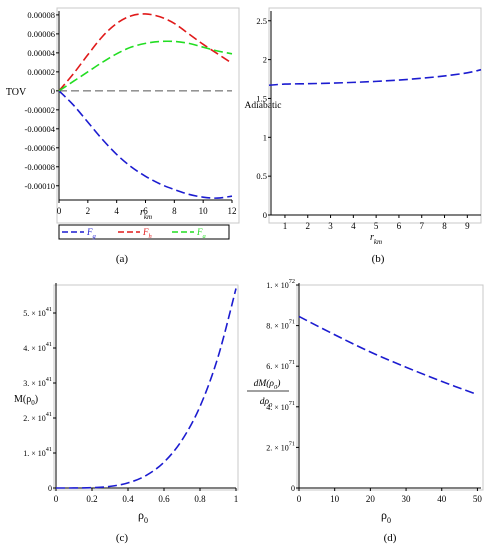  What do you see at coordinates (91, 233) in the screenshot?
I see `legend-entry: Fg` at bounding box center [91, 233].